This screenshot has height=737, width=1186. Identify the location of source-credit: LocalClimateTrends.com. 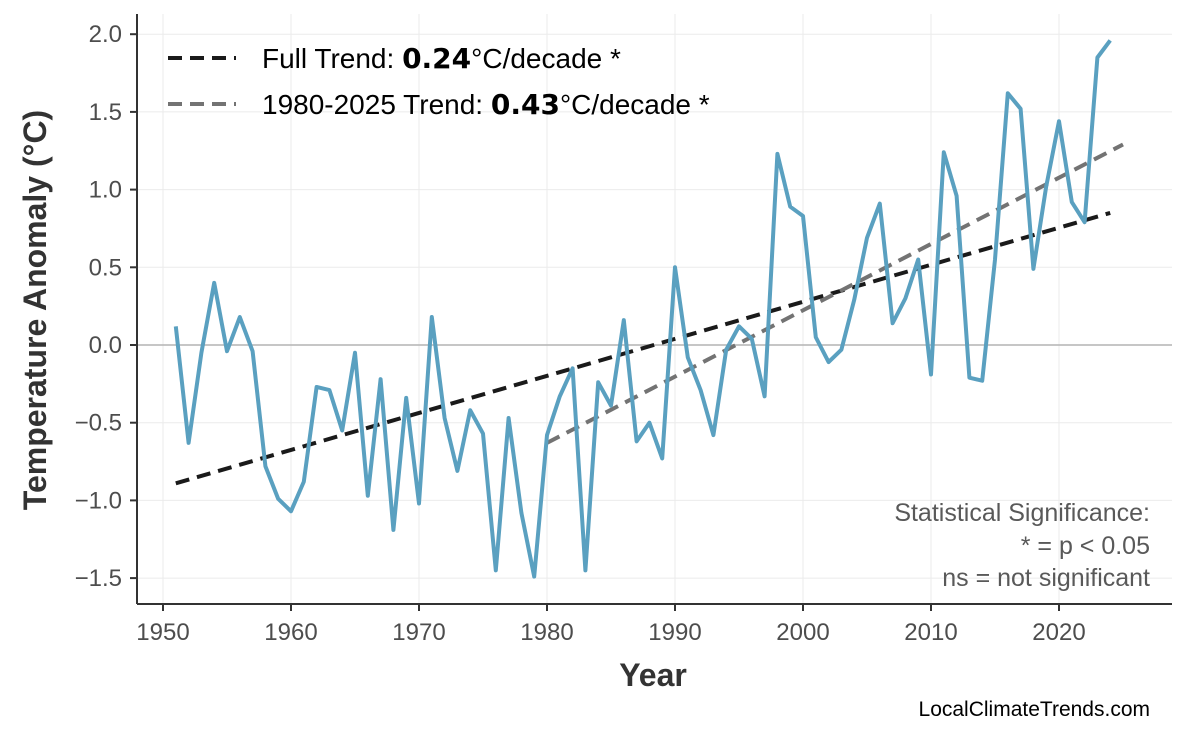
(1034, 709).